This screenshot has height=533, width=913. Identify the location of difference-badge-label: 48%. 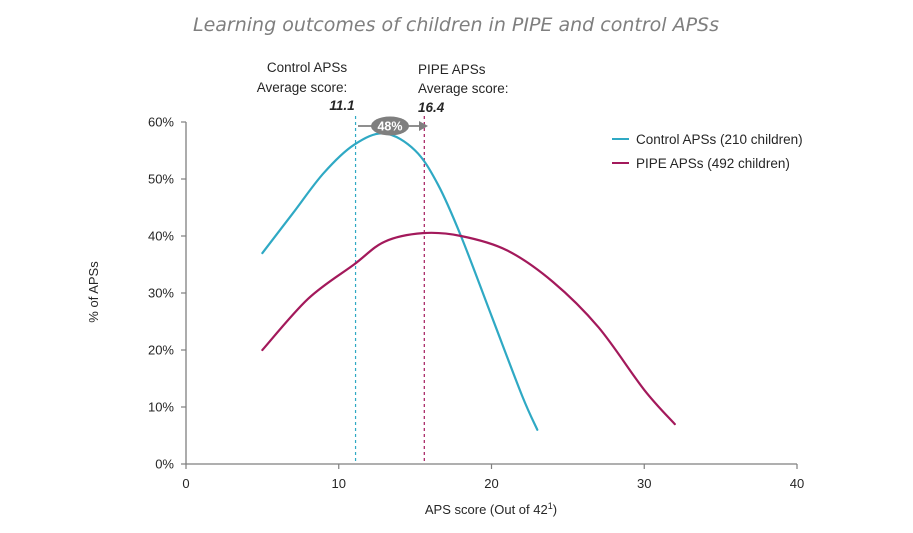
(389, 127).